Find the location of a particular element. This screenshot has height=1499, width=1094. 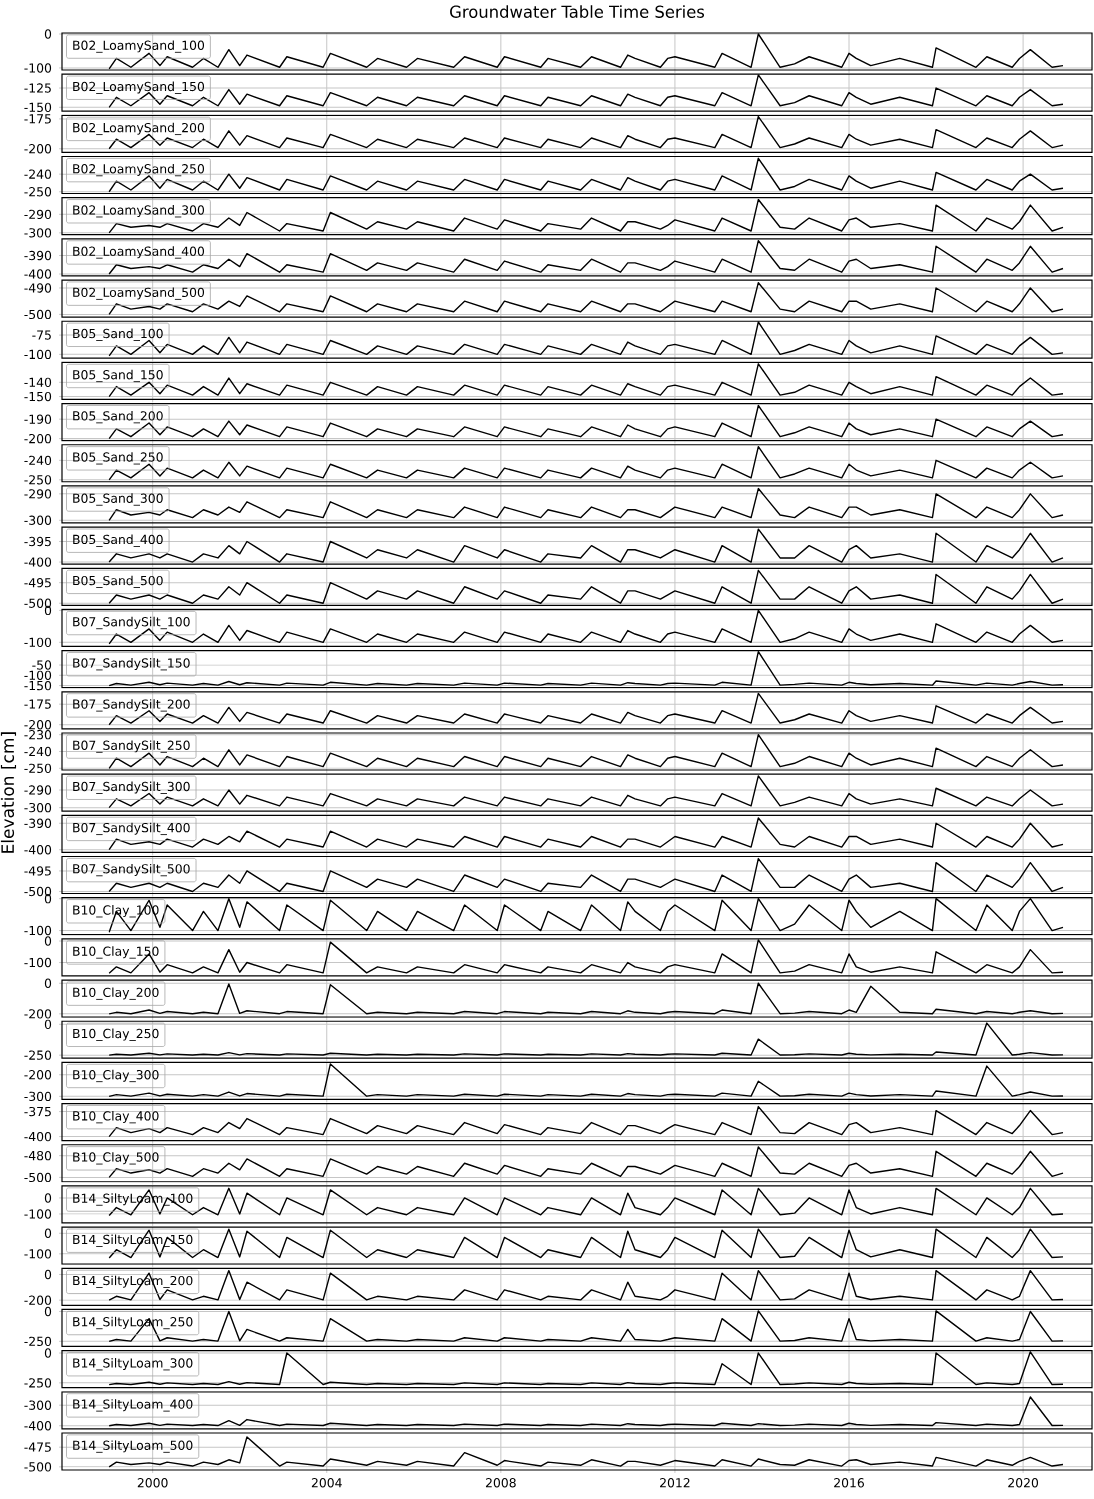

chart-title: Groundwater Table Time Series is located at coordinates (577, 11).